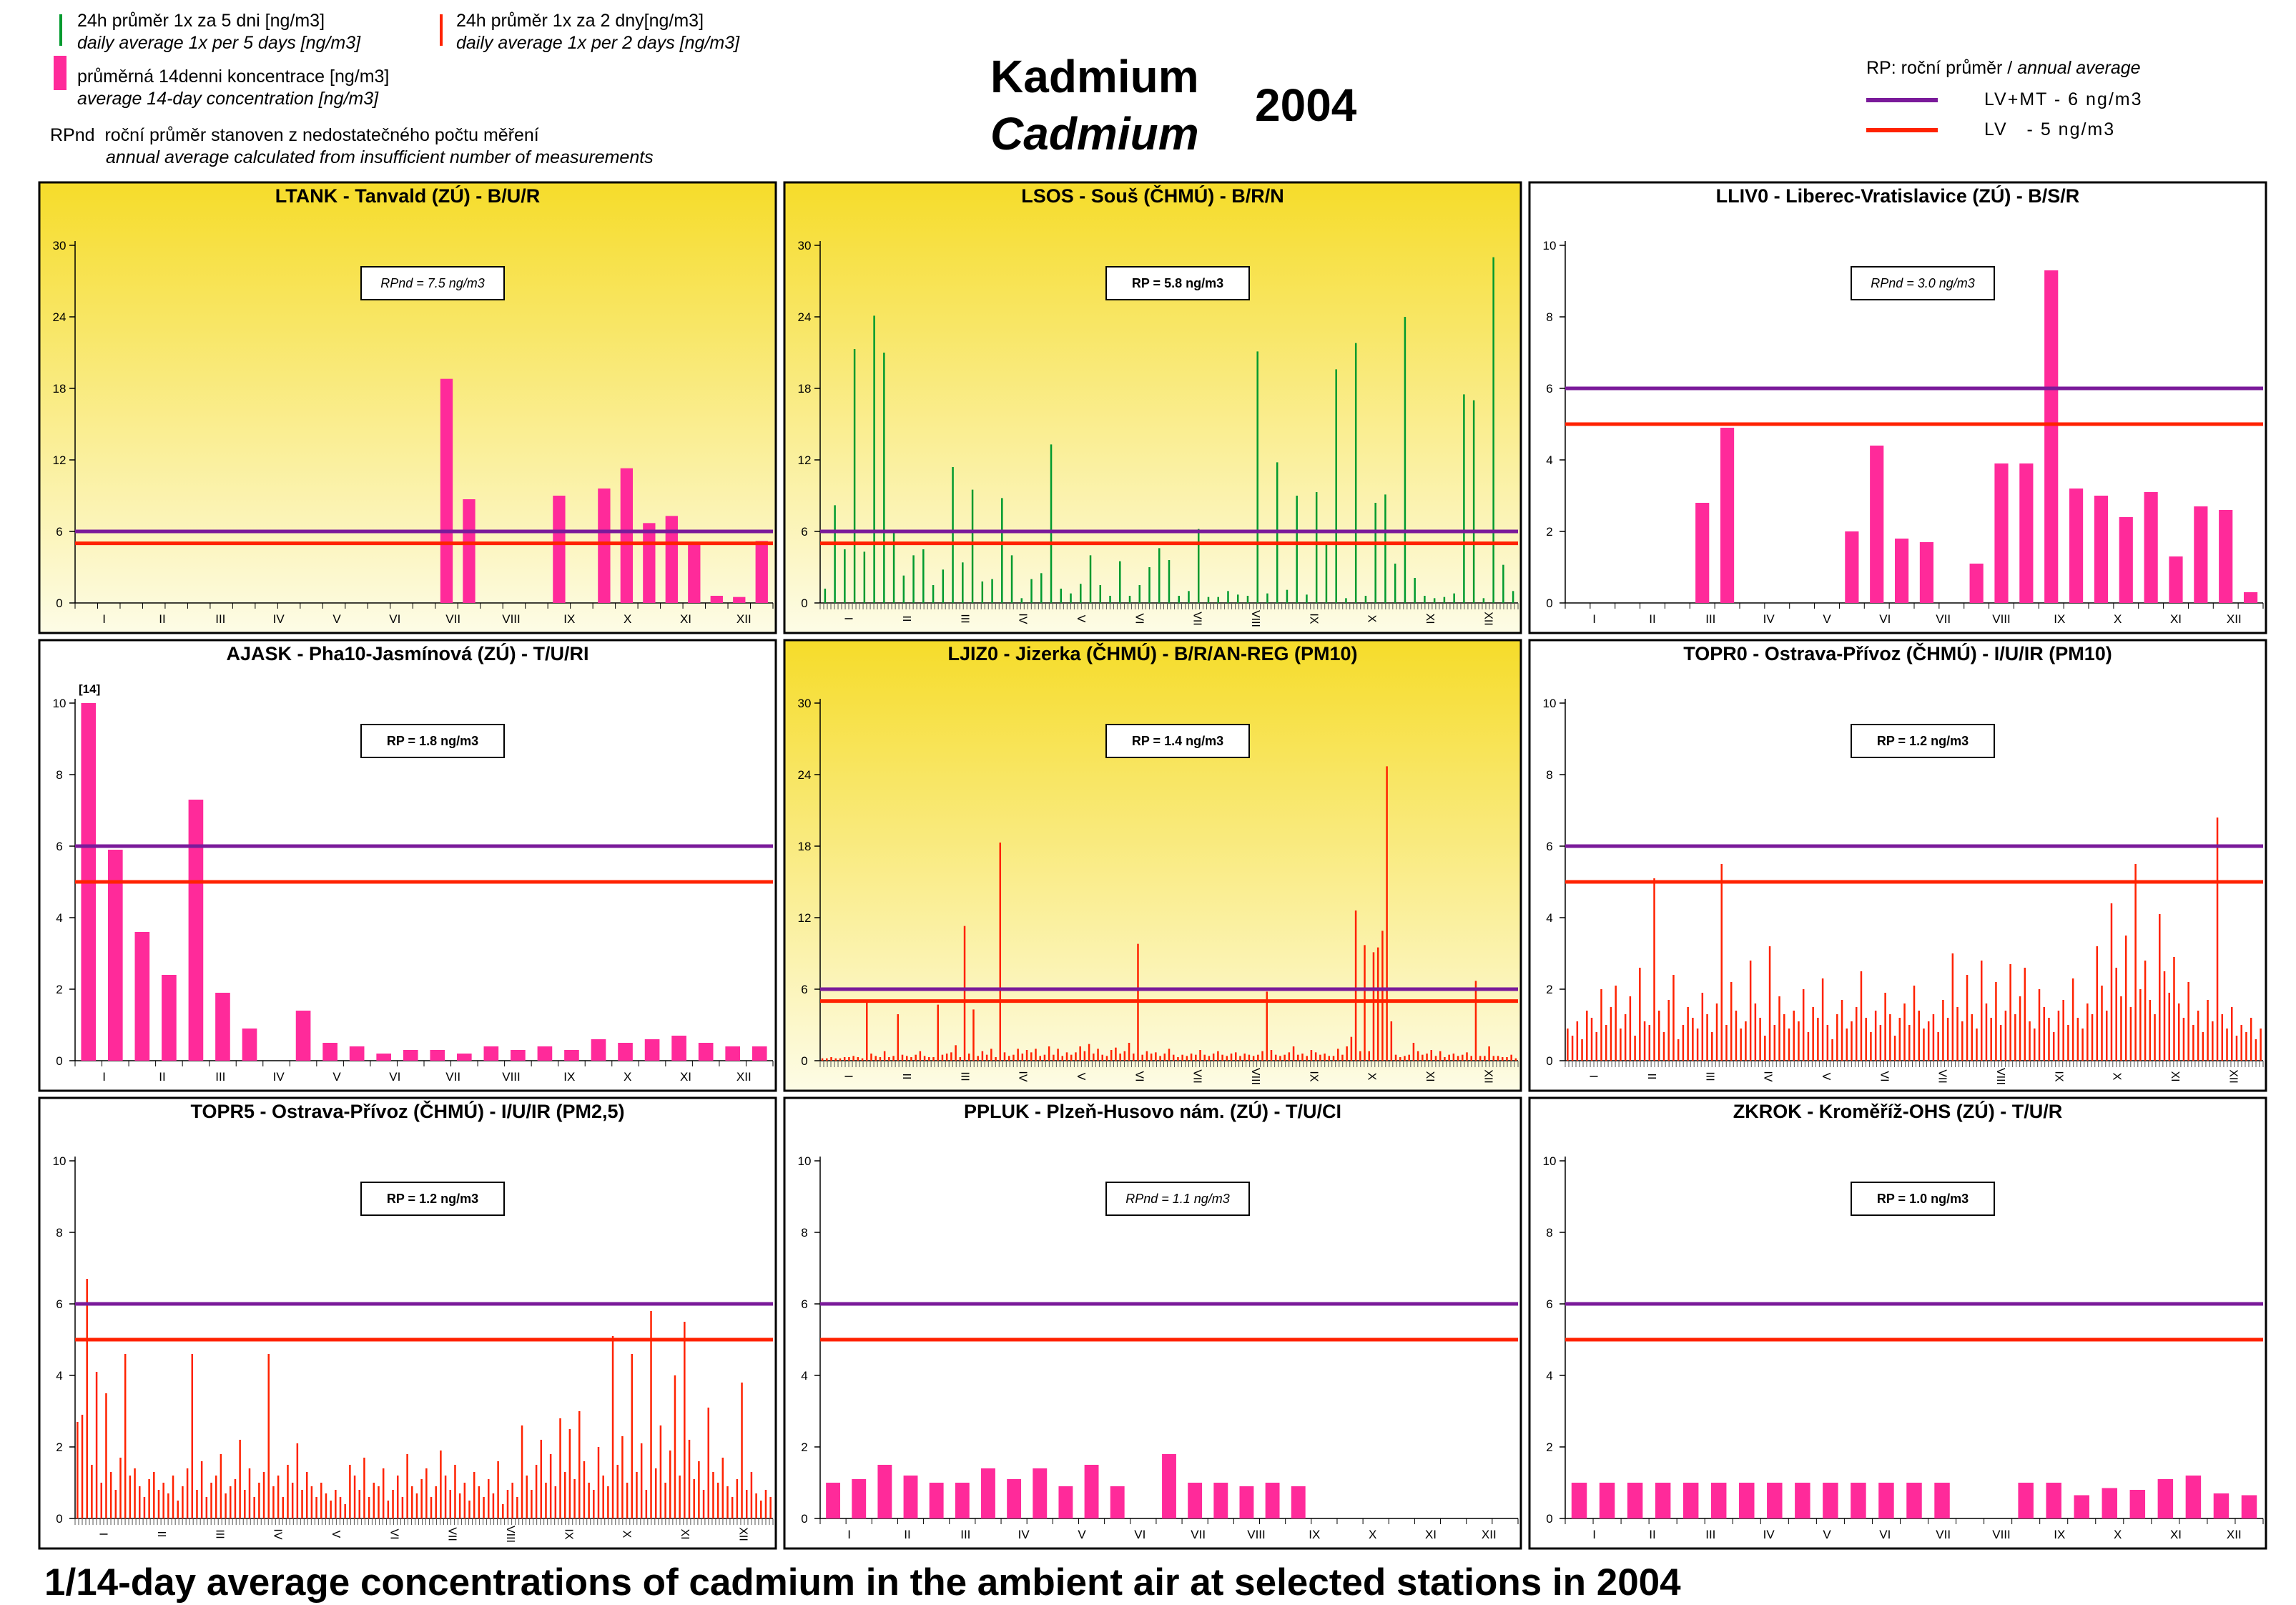 Image resolution: width=2296 pixels, height=1605 pixels. Describe the element at coordinates (219, 43) in the screenshot. I see `legend-green-en: daily average 1x per 5 days [ng/m3]` at that location.